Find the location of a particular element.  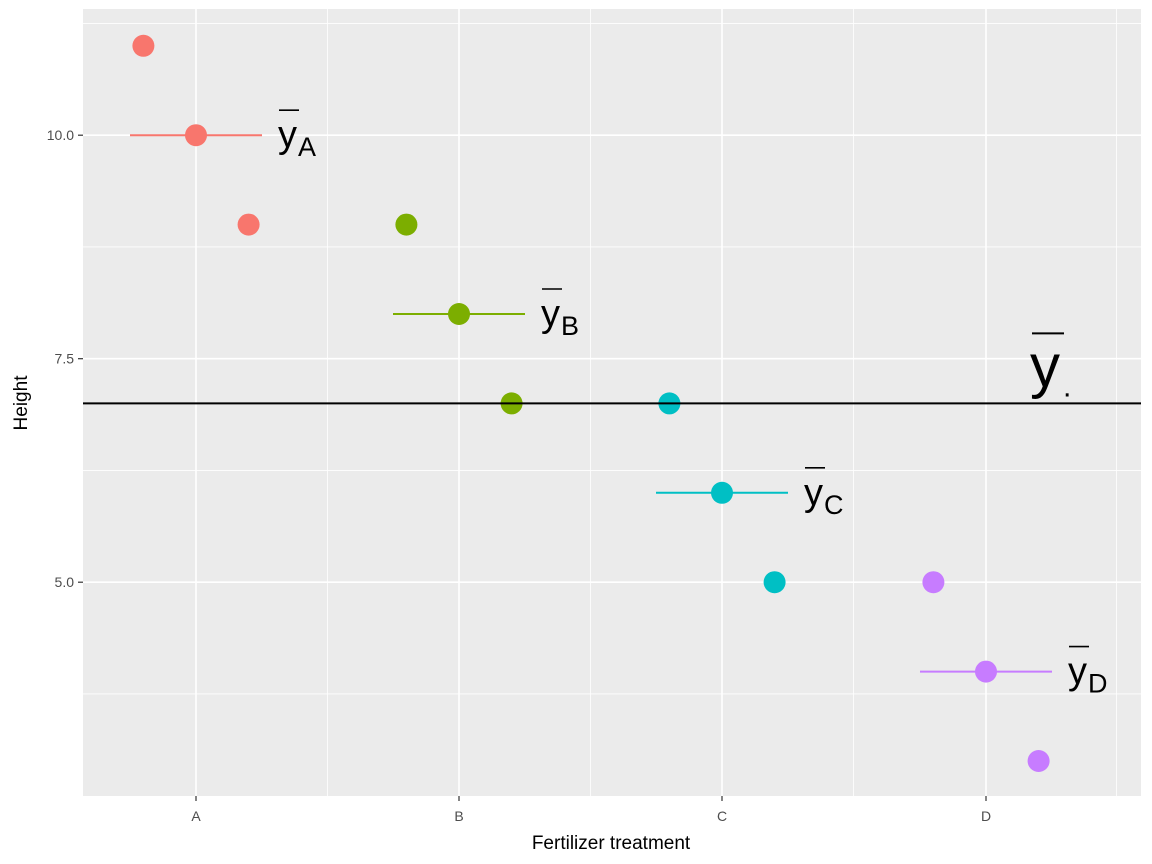

mean-label-sub-b: B is located at coordinates (570, 326).